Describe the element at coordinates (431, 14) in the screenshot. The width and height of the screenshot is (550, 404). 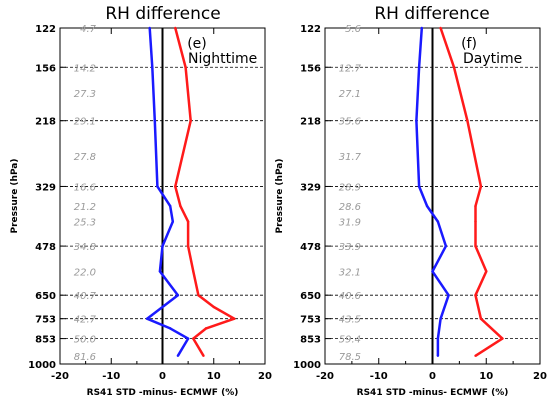
I see `panel-2-title: RH difference` at that location.